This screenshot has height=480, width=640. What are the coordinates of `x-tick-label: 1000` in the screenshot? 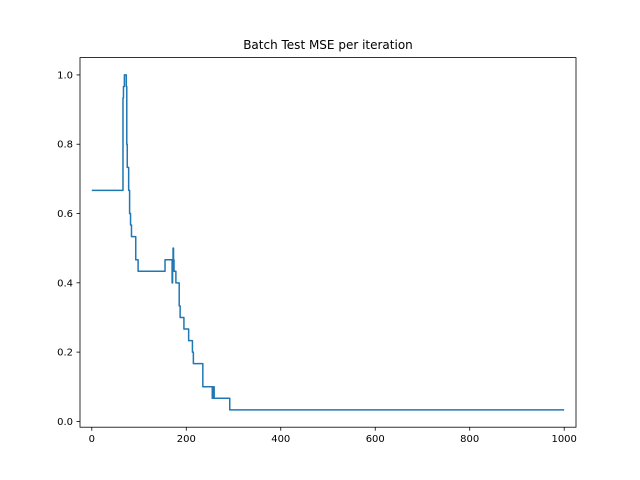 It's located at (563, 439).